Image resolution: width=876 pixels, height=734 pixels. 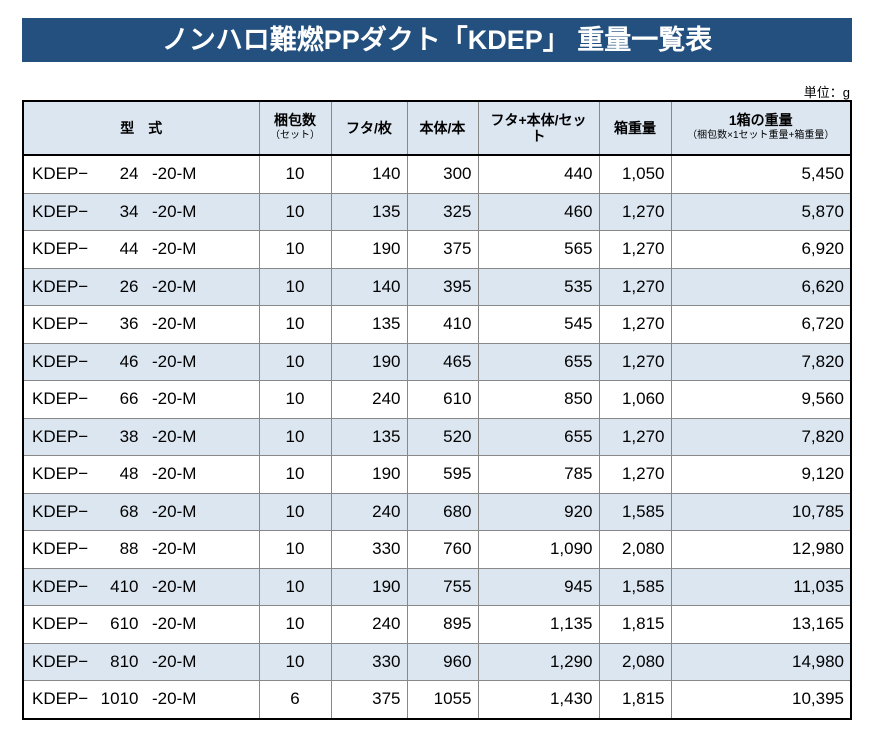 I want to click on model-size: 46, so click(x=129, y=361).